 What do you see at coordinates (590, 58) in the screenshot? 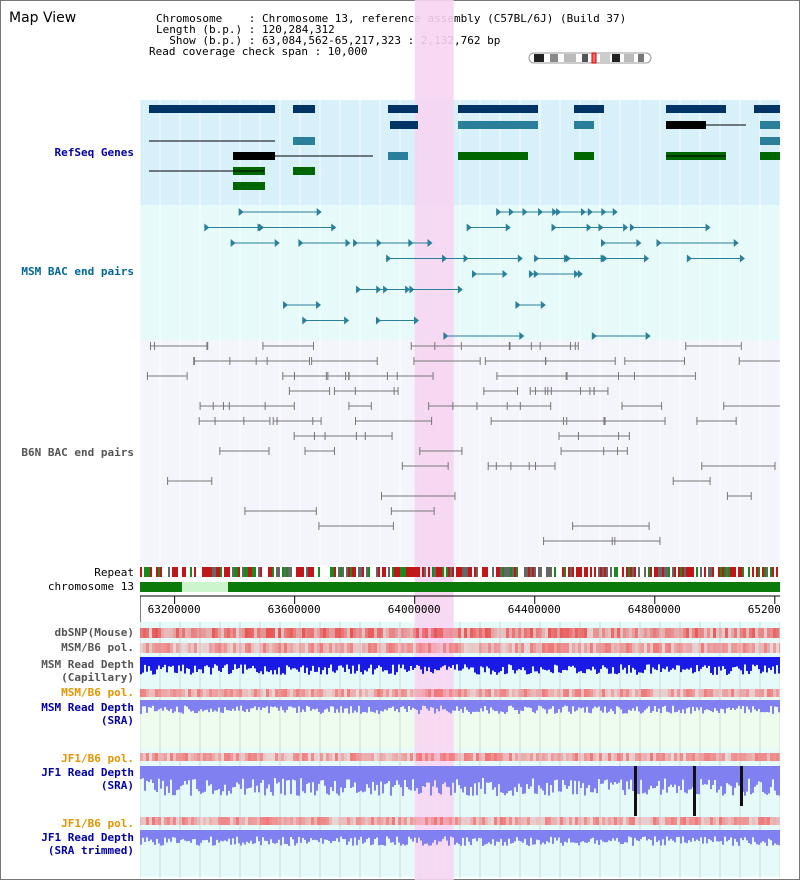
I see `chromosome-ideogram` at bounding box center [590, 58].